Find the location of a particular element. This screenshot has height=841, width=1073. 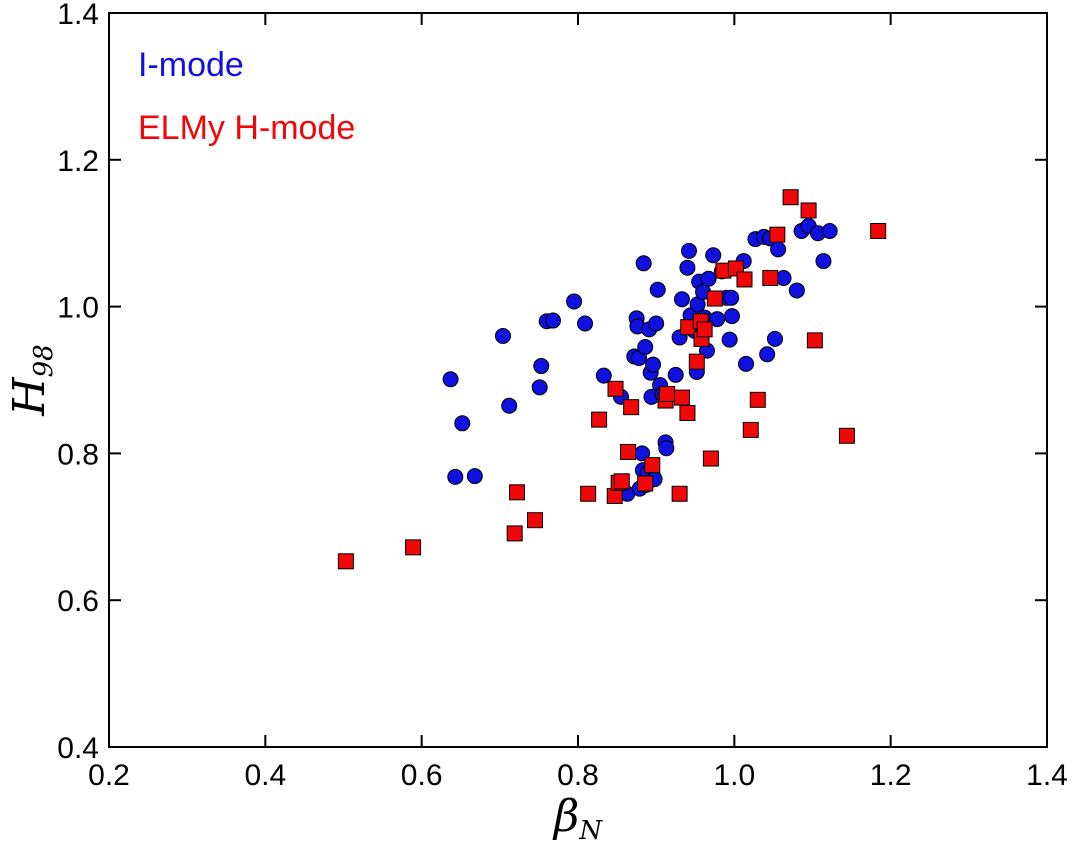

y-tick-label: 1.0 is located at coordinates (78, 308).